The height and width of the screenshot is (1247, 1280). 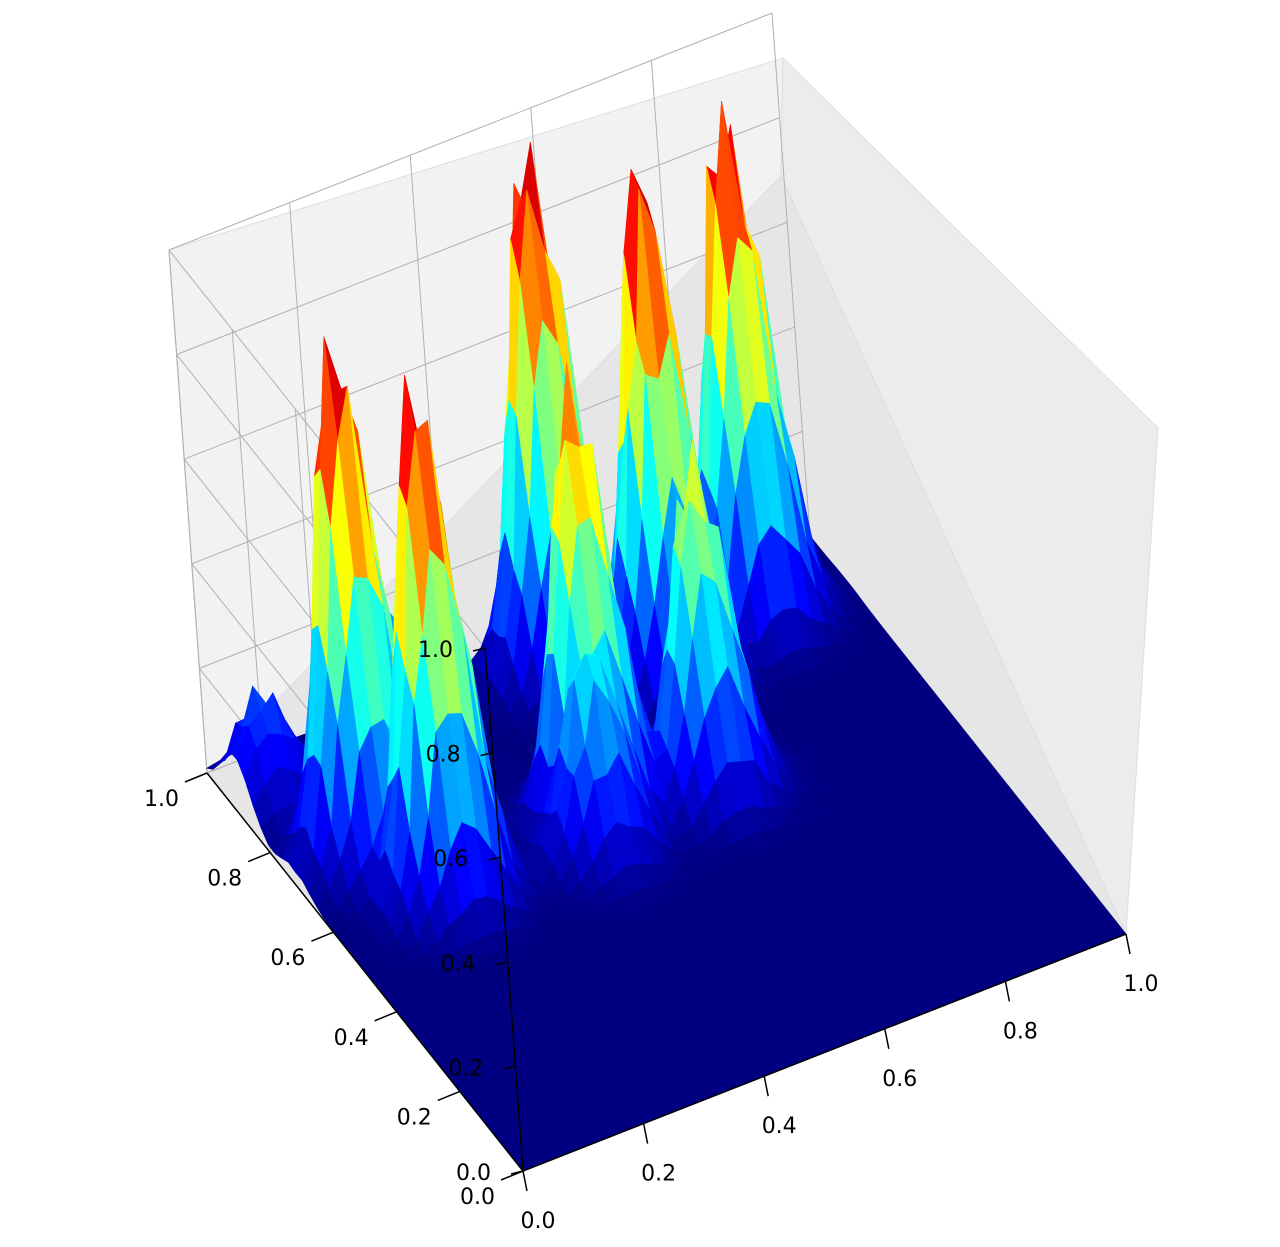 I want to click on x-axis-line, so click(x=824, y=1052).